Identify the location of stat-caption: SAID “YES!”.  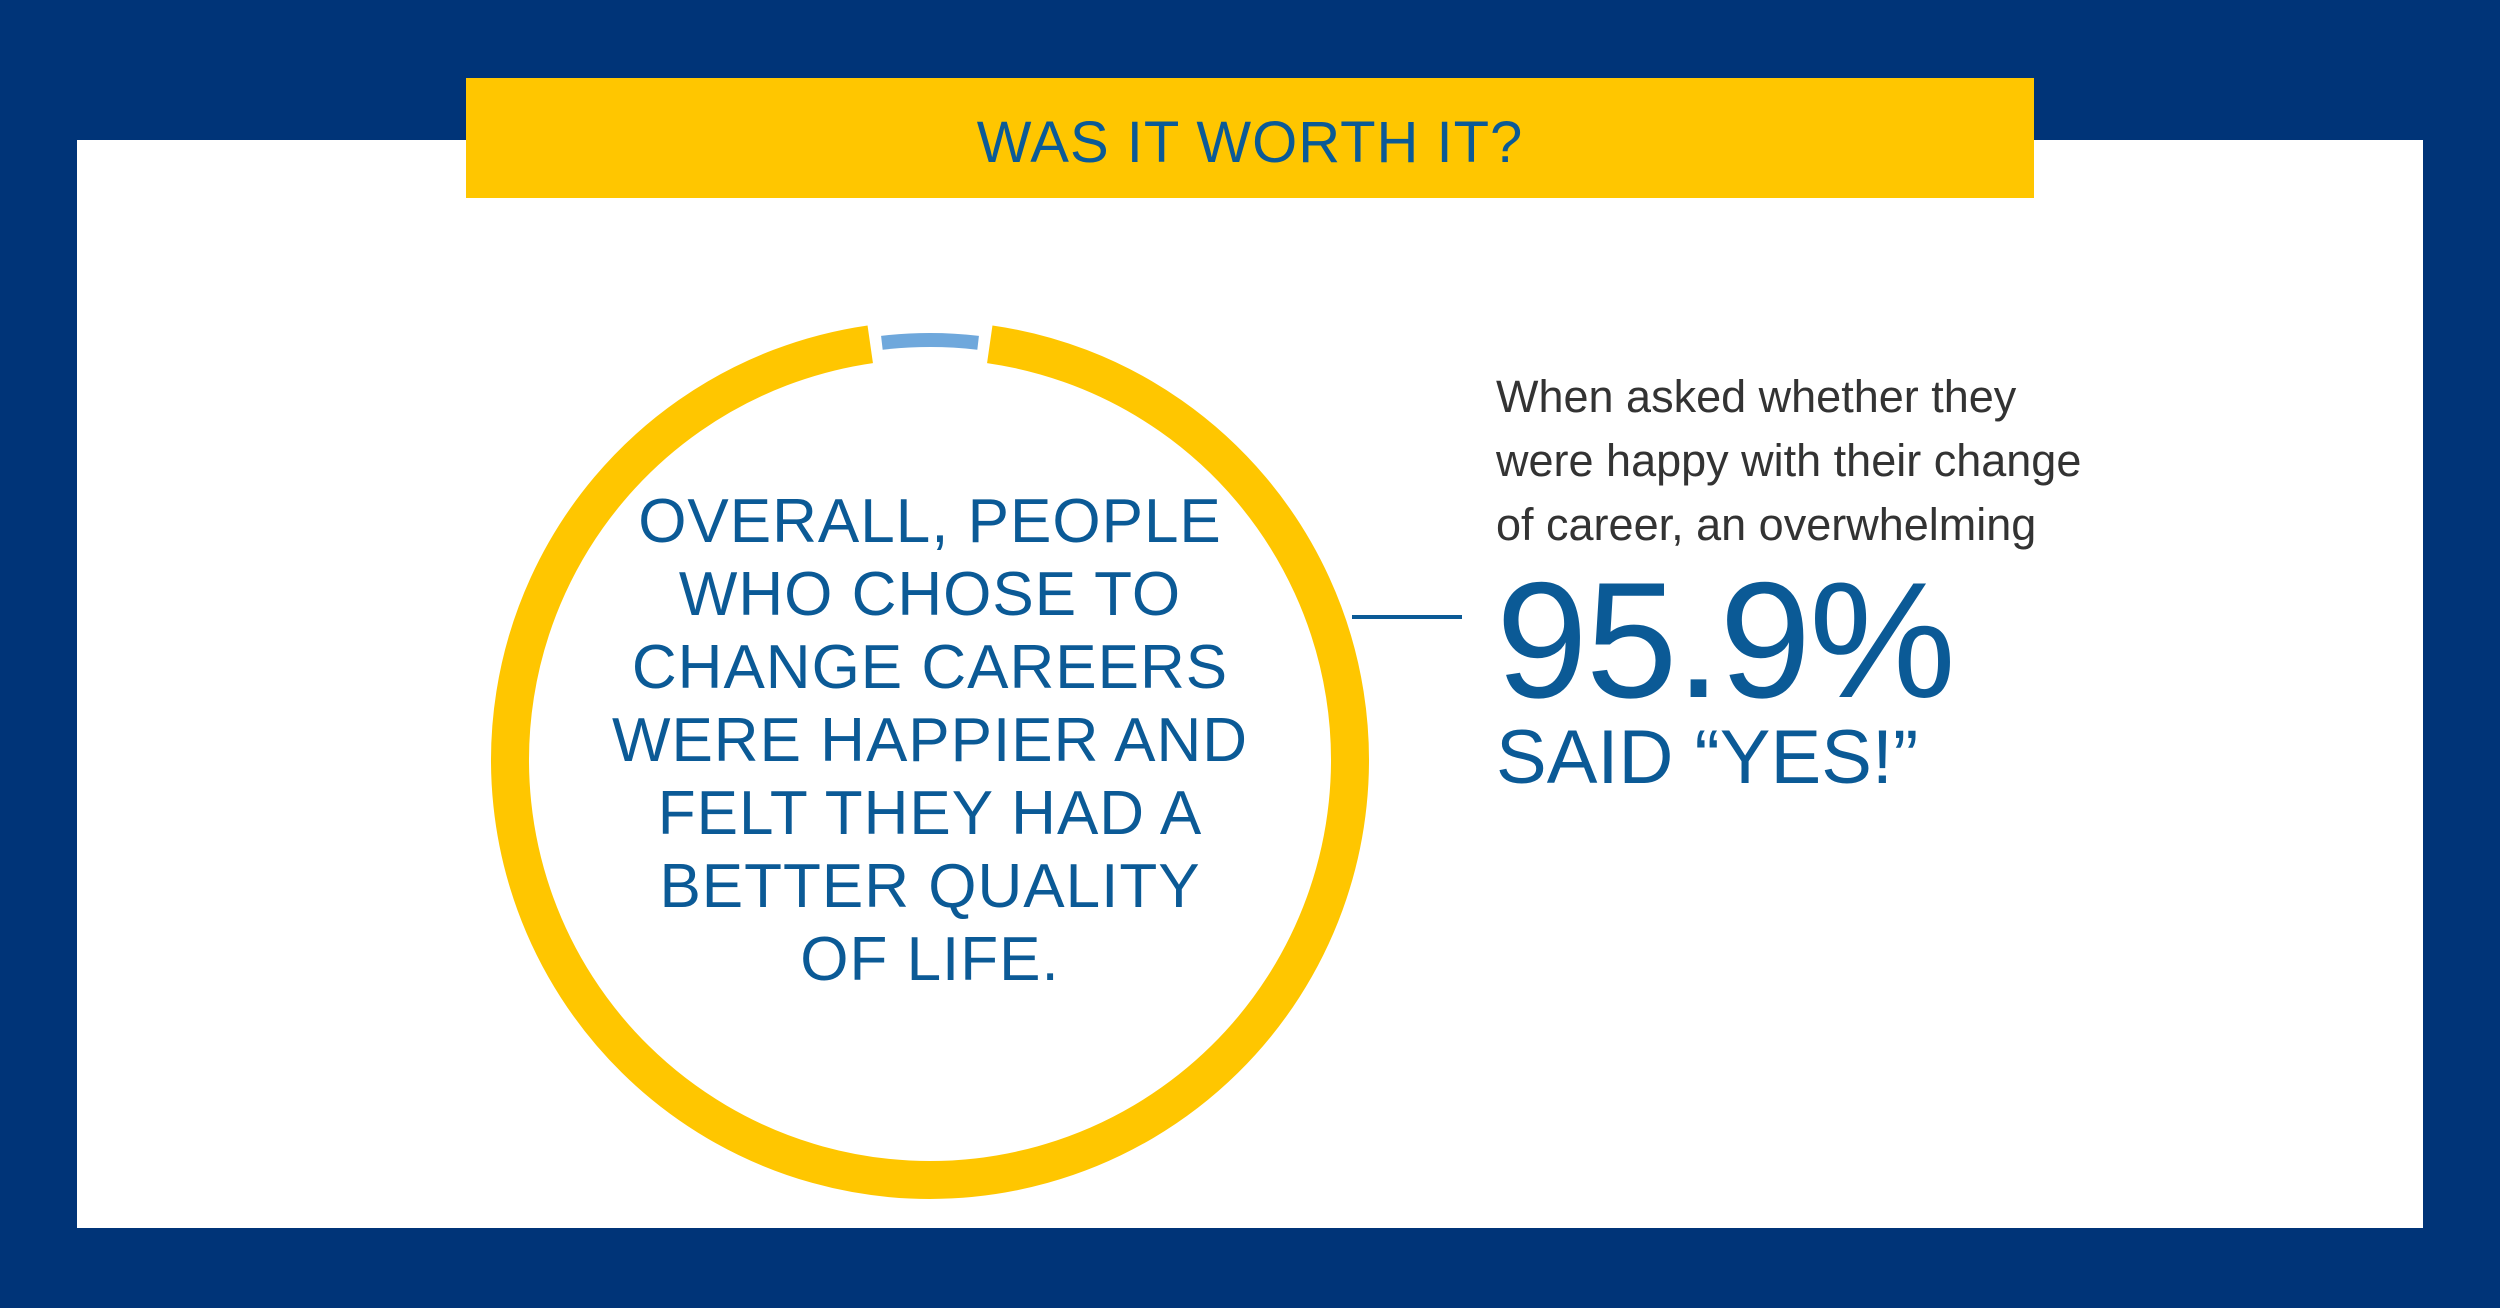
(1707, 757).